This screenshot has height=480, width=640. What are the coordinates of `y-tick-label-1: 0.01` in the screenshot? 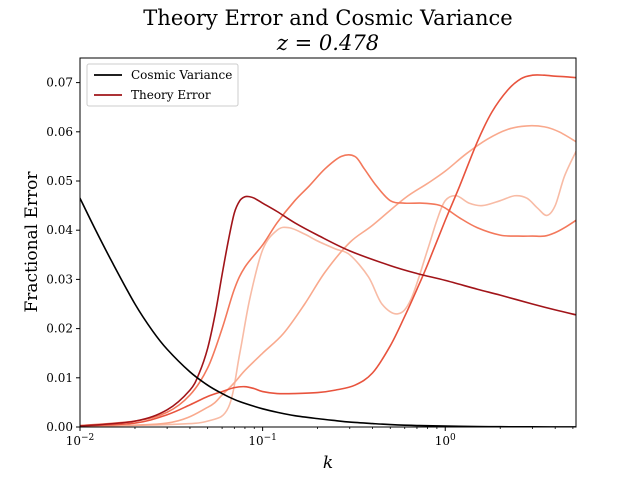 It's located at (59, 378).